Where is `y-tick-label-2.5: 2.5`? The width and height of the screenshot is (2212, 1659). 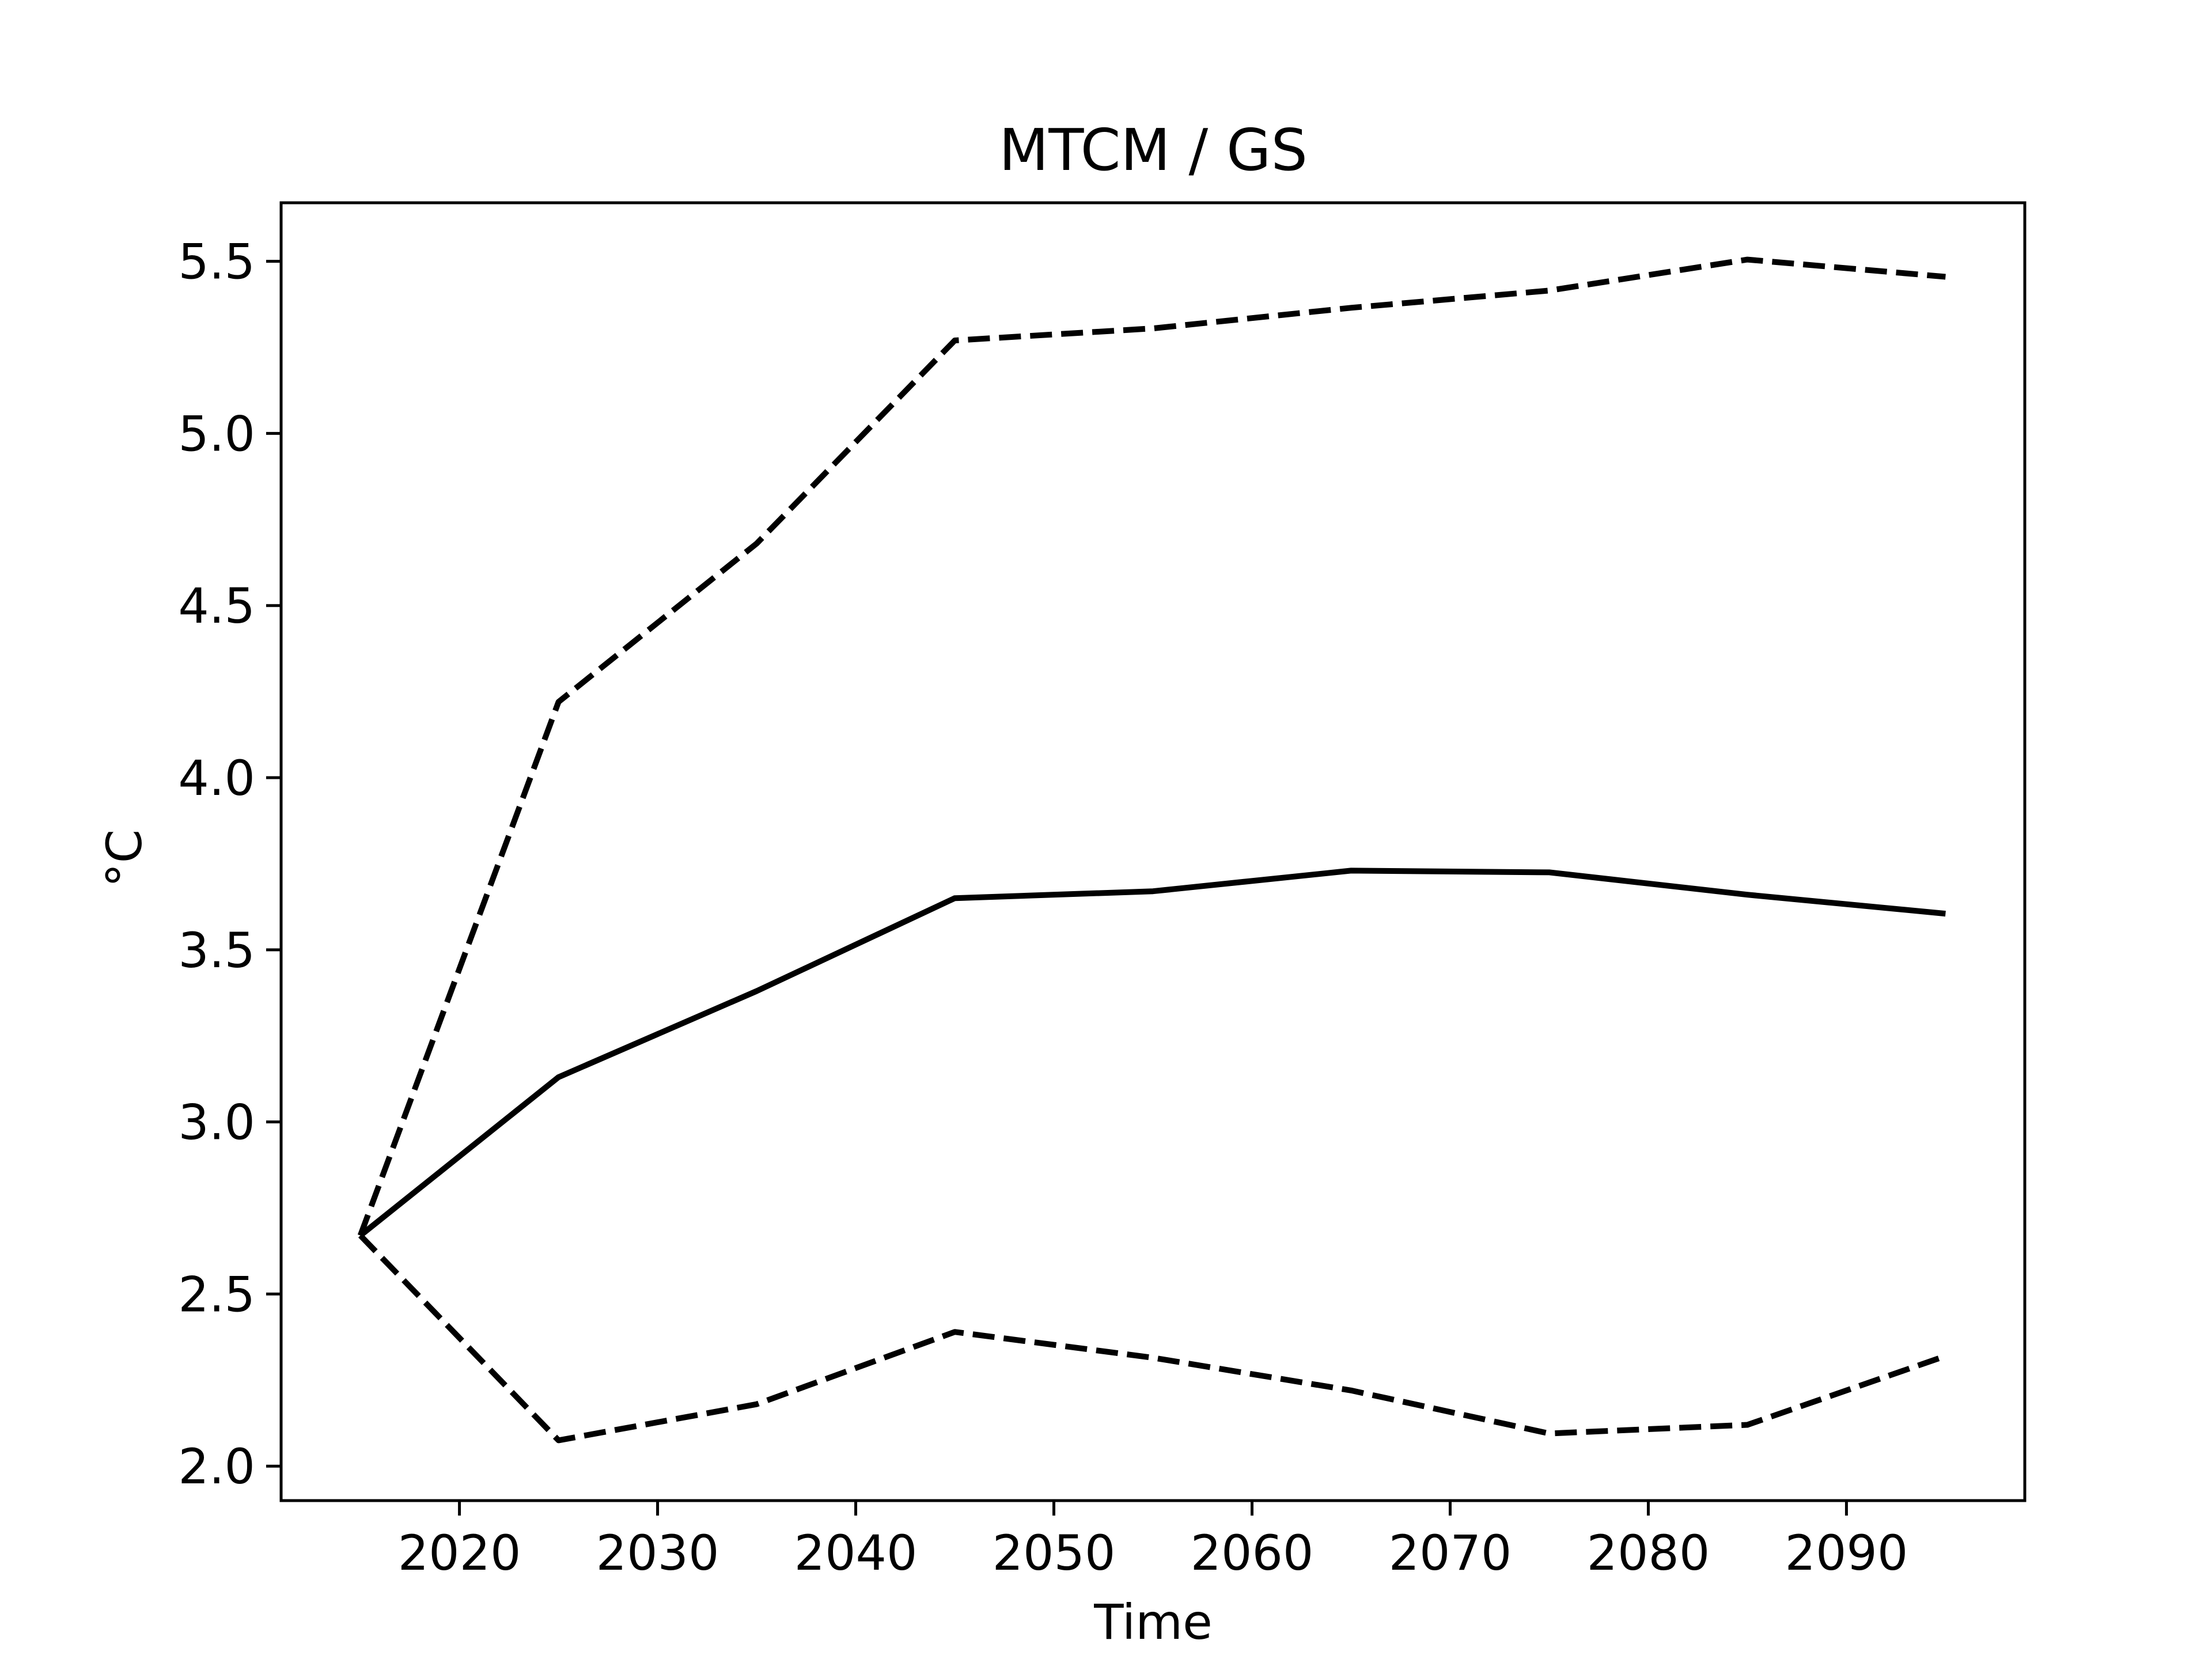
y-tick-label-2.5: 2.5 is located at coordinates (216, 1294).